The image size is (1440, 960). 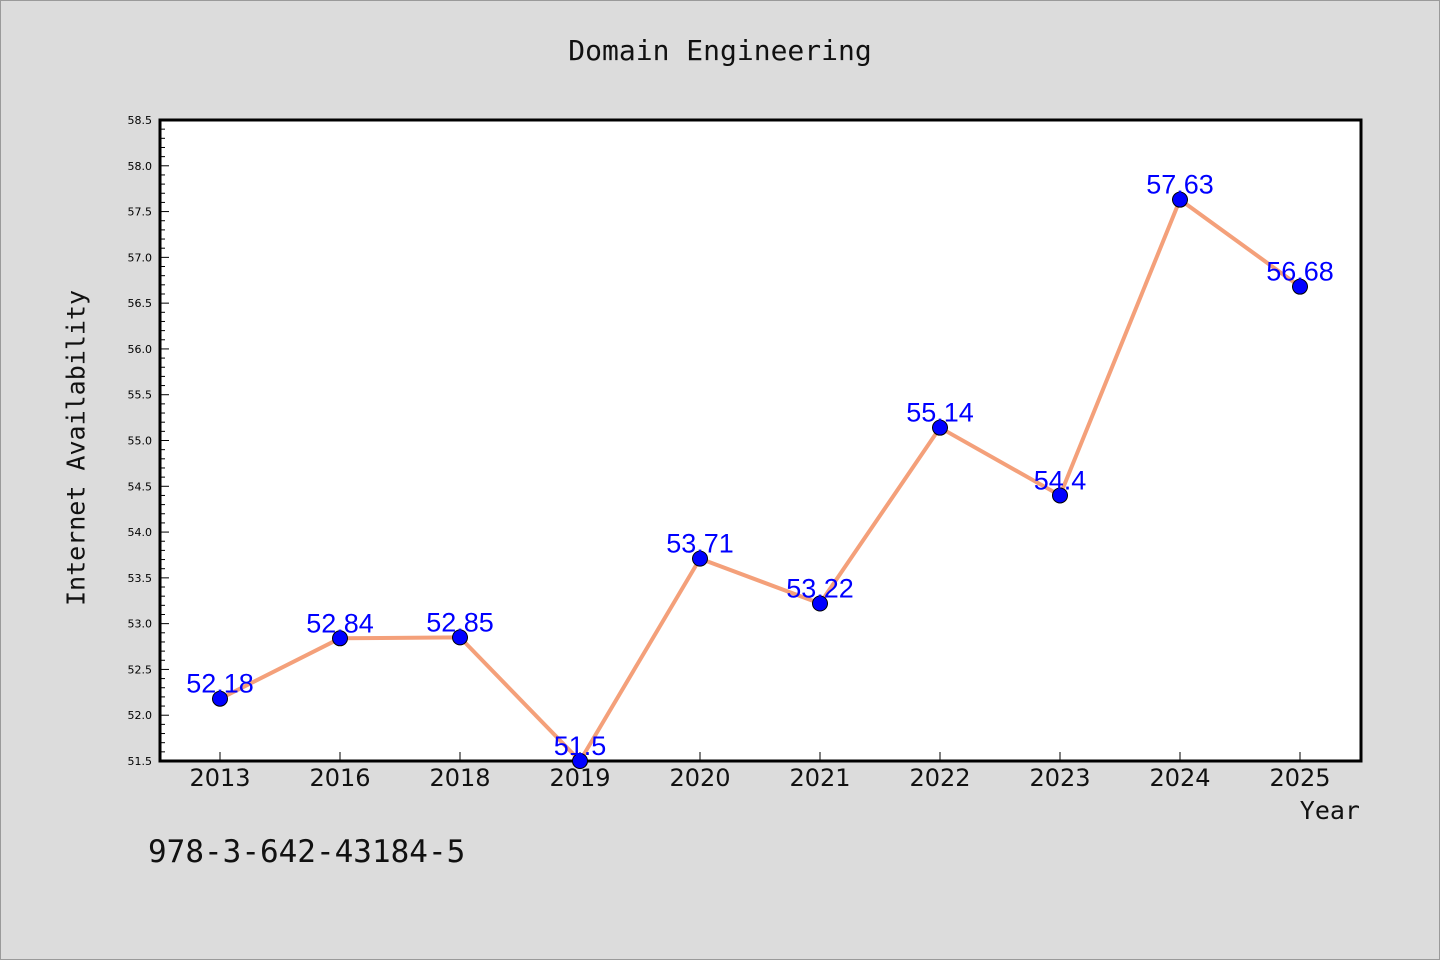 I want to click on y-tick-label: 56.5, so click(x=140, y=303).